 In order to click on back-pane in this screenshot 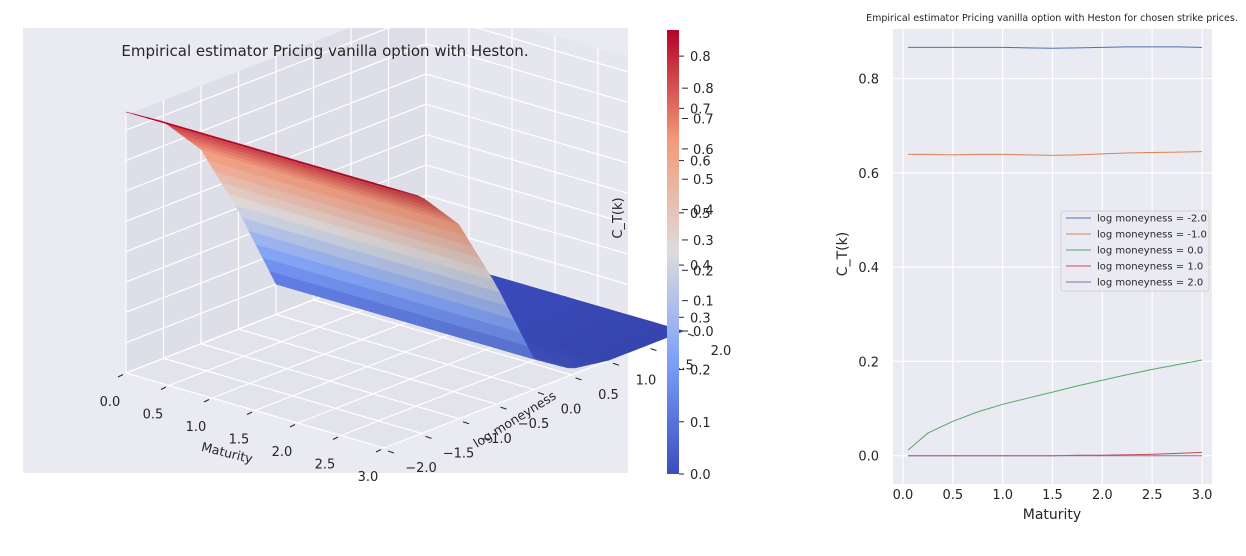, I will do `click(527, 171)`.